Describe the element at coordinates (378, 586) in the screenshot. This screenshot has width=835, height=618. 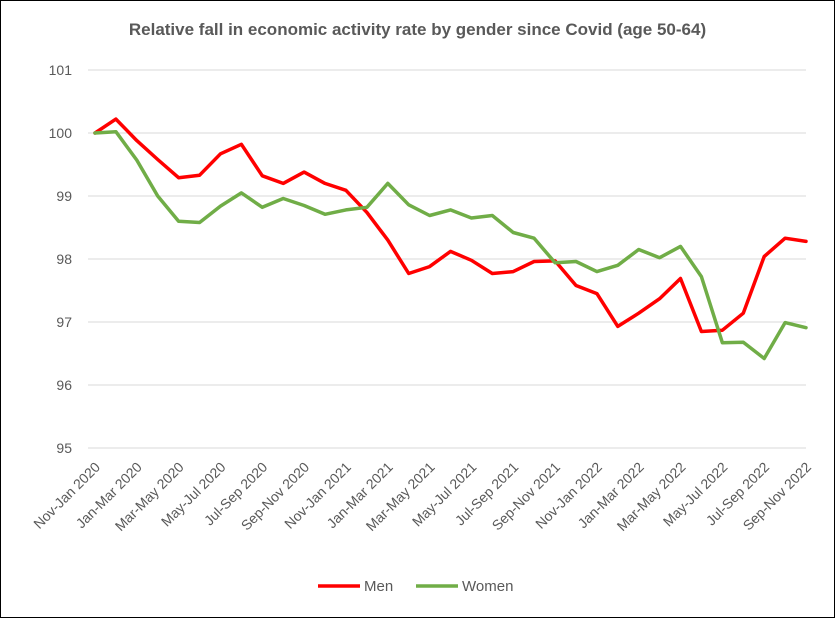
I see `legend-label-men: Men` at that location.